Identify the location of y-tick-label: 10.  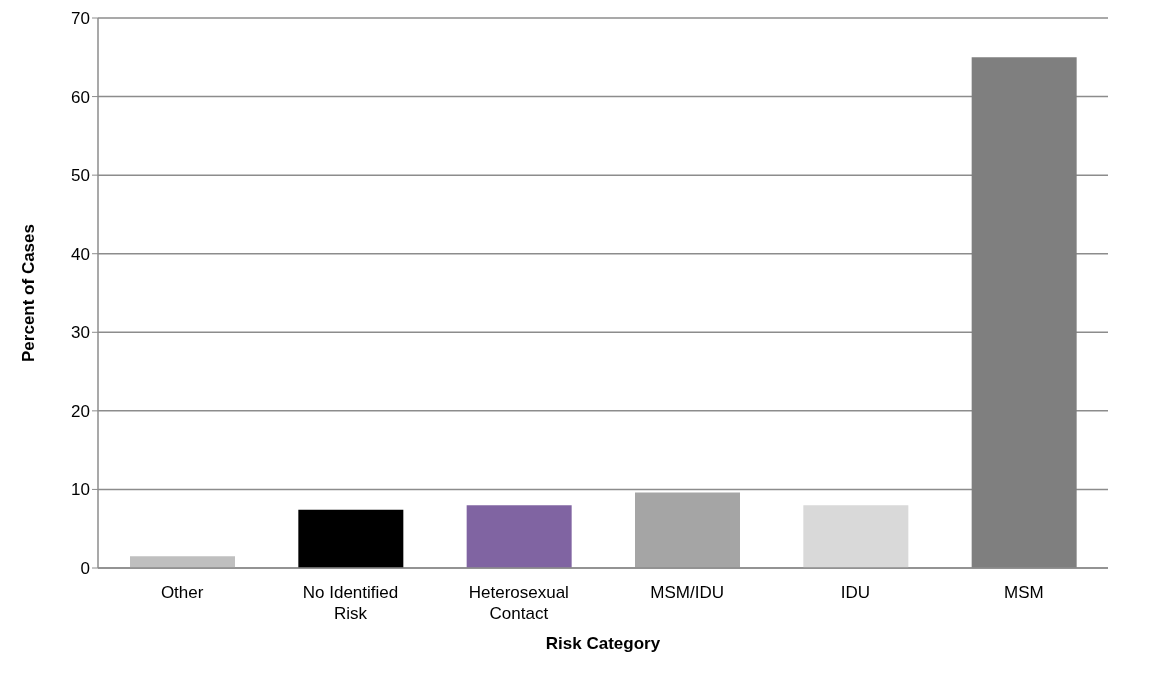
(80, 490).